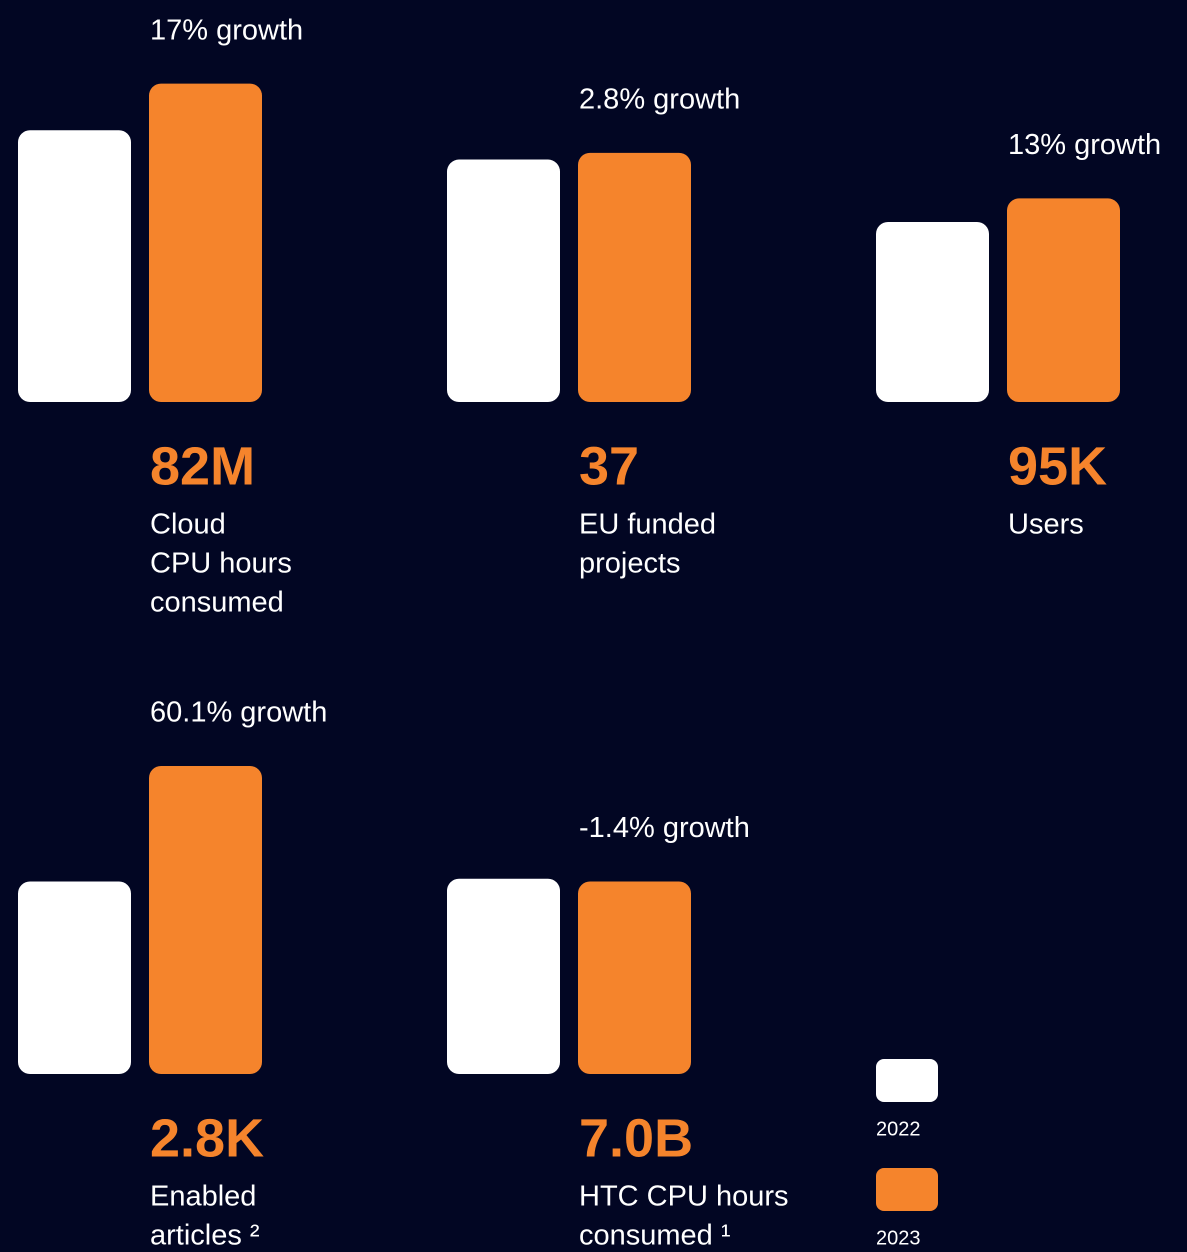  I want to click on growth-label: -1.4% growth, so click(664, 828).